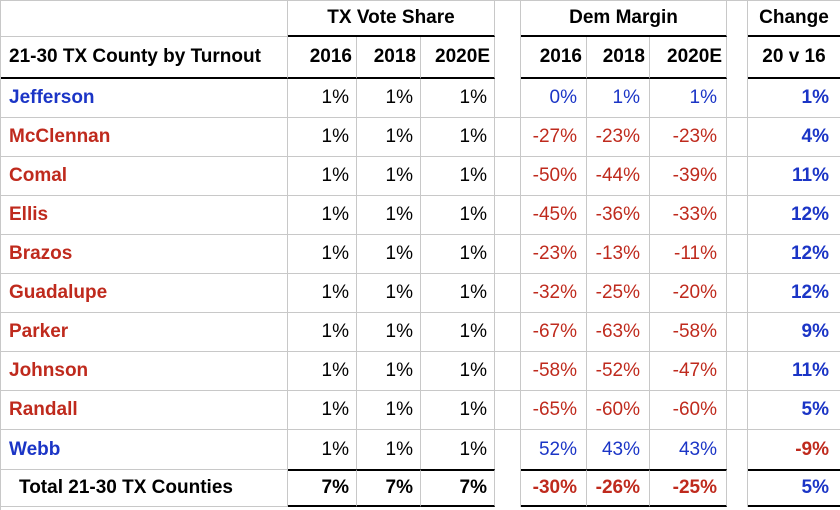 This screenshot has height=510, width=840. What do you see at coordinates (554, 488) in the screenshot?
I see `total-dem-margin-cell: -30%` at bounding box center [554, 488].